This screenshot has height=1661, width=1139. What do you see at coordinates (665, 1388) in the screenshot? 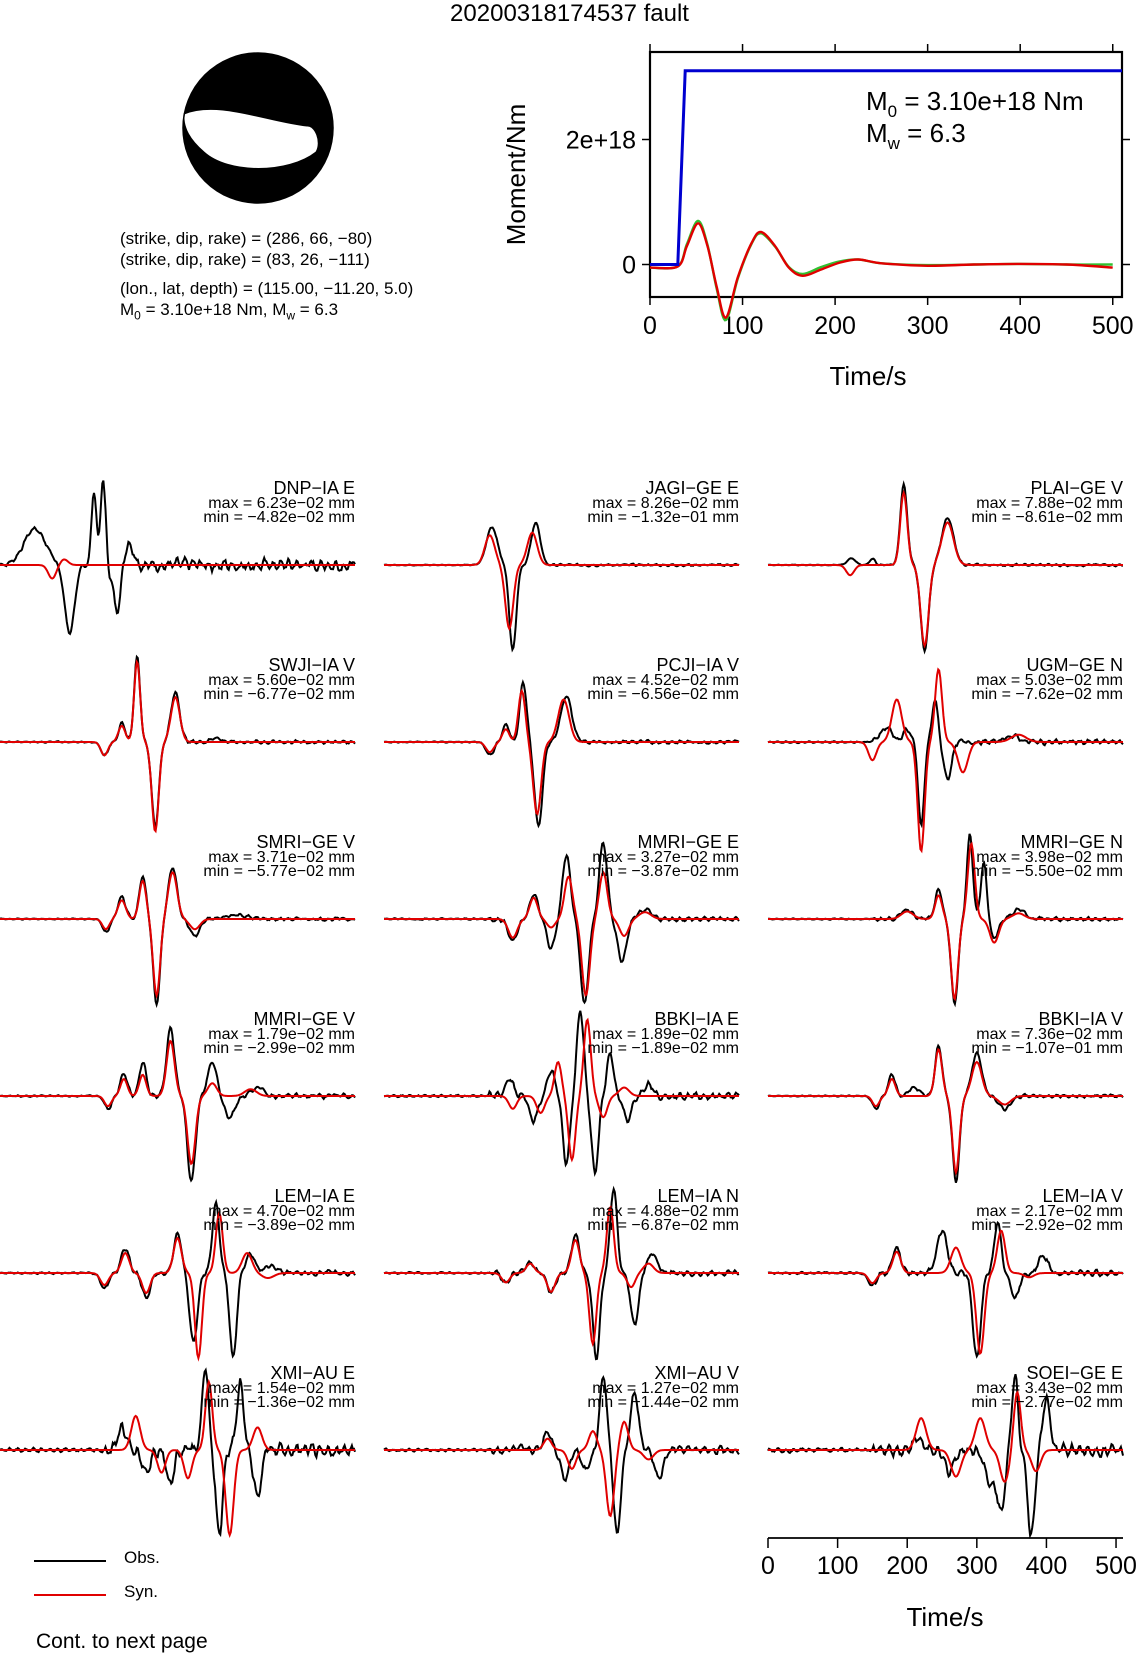
I see `max-amplitude: max = 1.27e−02 mm` at bounding box center [665, 1388].